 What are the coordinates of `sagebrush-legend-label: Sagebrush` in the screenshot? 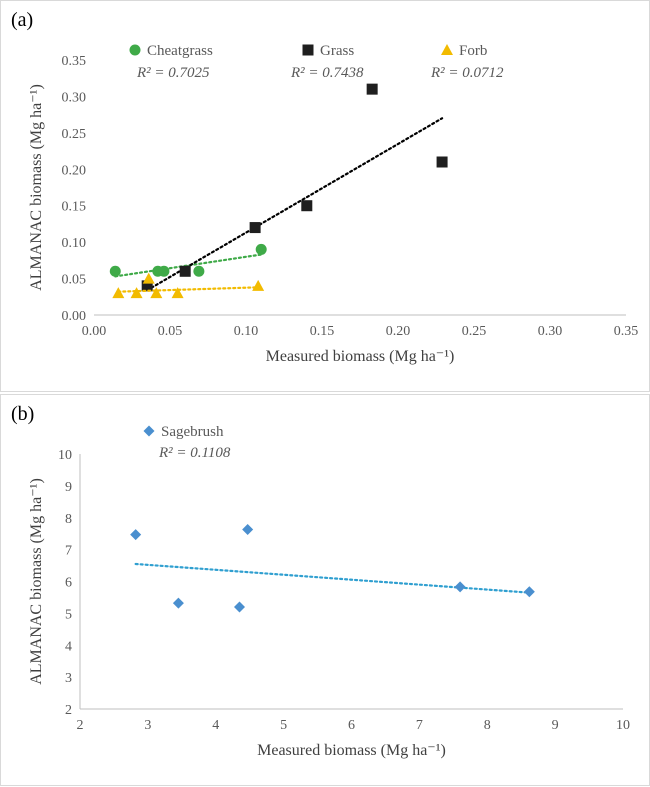 It's located at (192, 432).